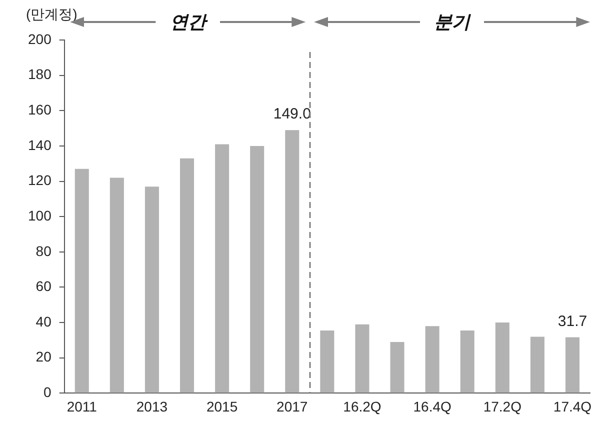  What do you see at coordinates (572, 406) in the screenshot?
I see `x-tick-label: 17.4Q` at bounding box center [572, 406].